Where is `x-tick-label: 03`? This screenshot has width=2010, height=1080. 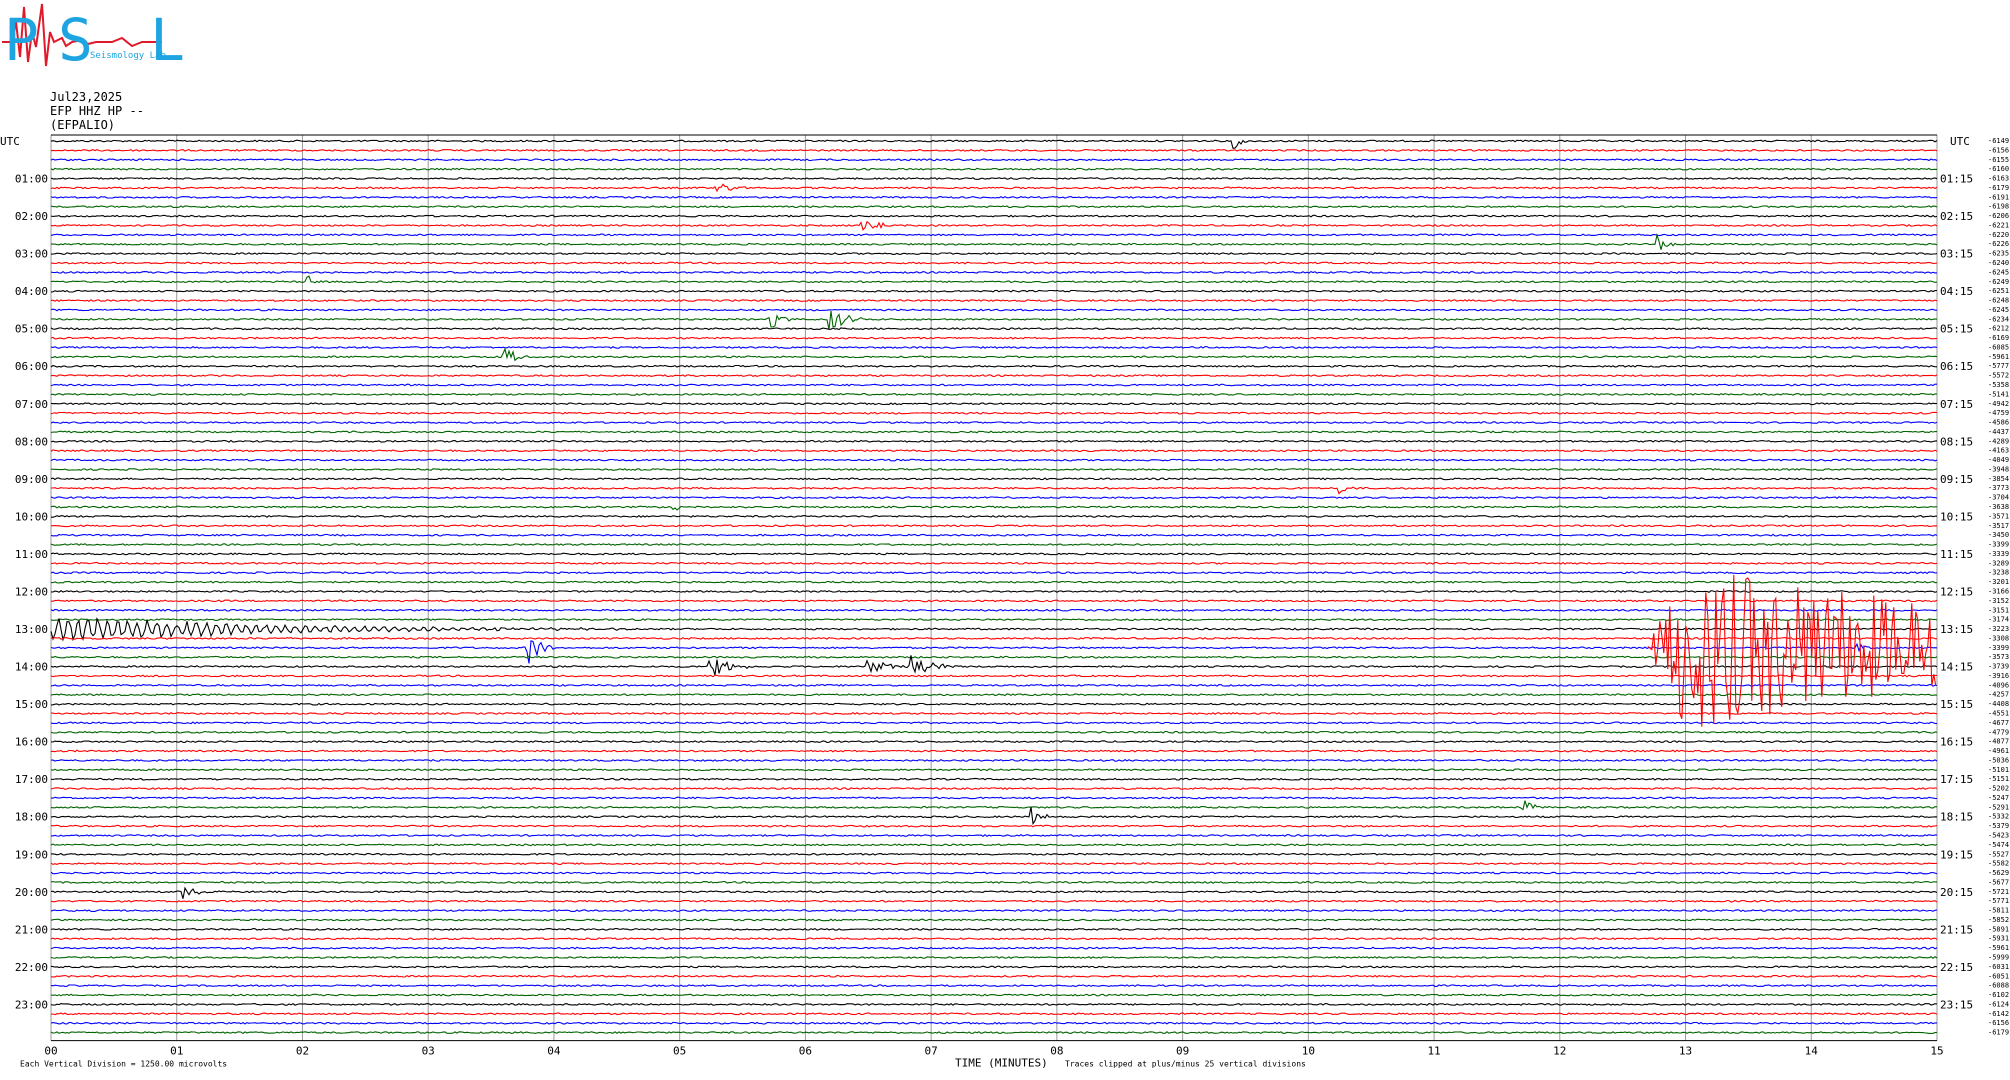
x-tick-label: 03 is located at coordinates (428, 1051).